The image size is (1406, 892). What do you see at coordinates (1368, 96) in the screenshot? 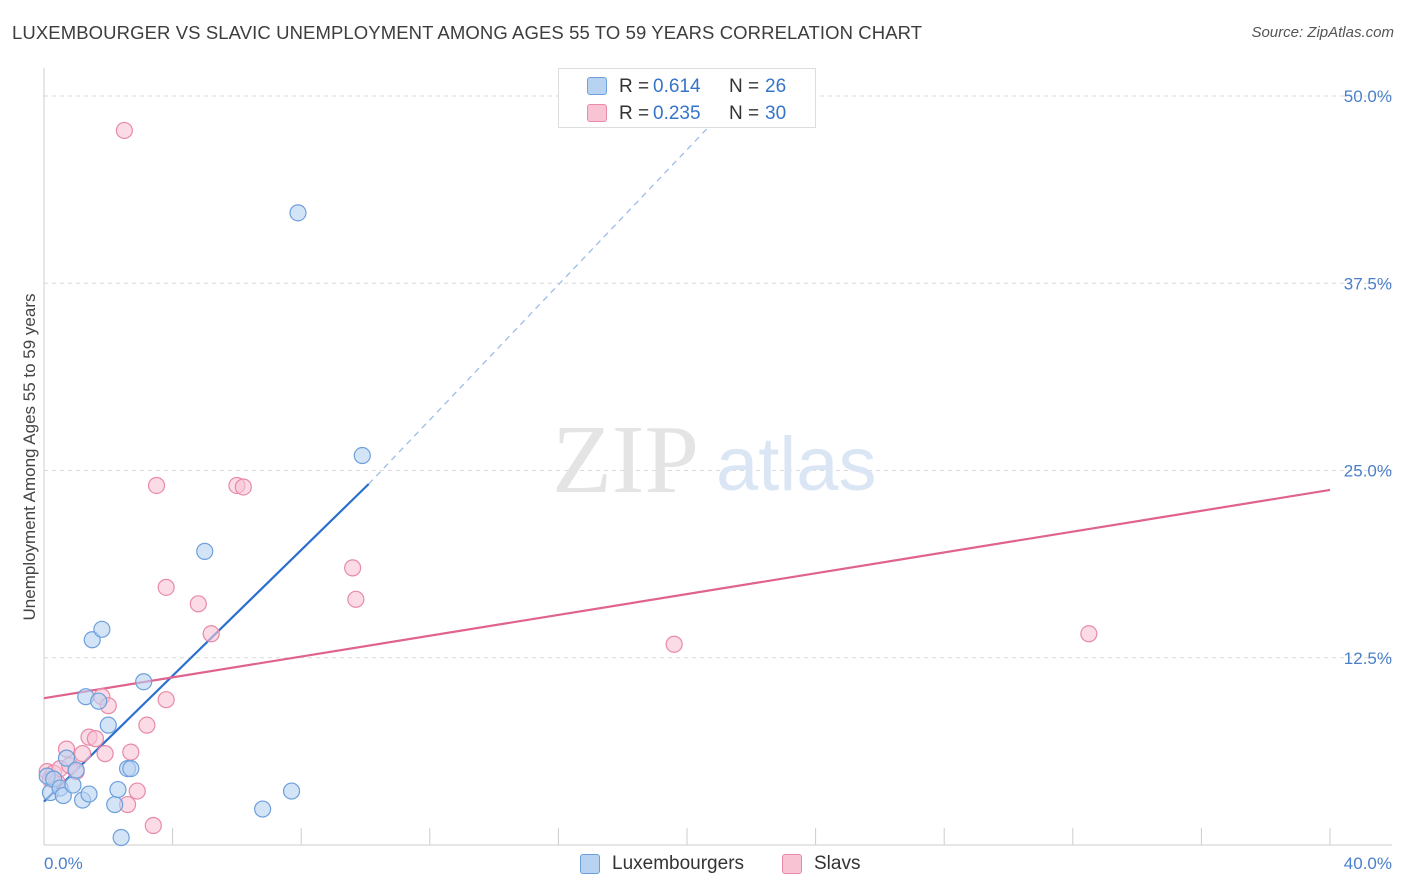
I see `y-tick-label-3: 50.0%` at bounding box center [1368, 96].